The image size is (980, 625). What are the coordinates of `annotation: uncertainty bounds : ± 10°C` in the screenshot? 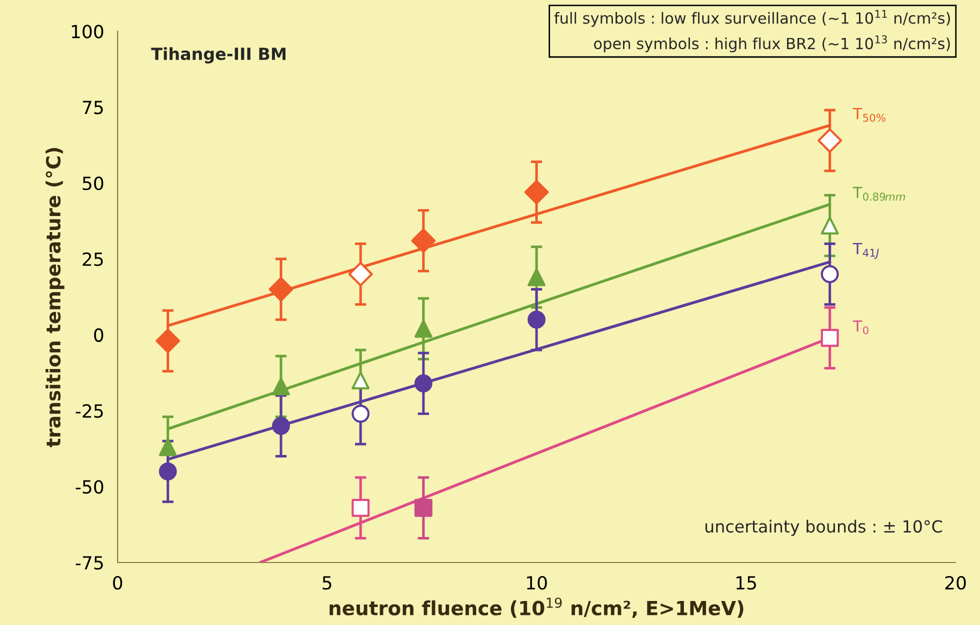 It's located at (824, 528).